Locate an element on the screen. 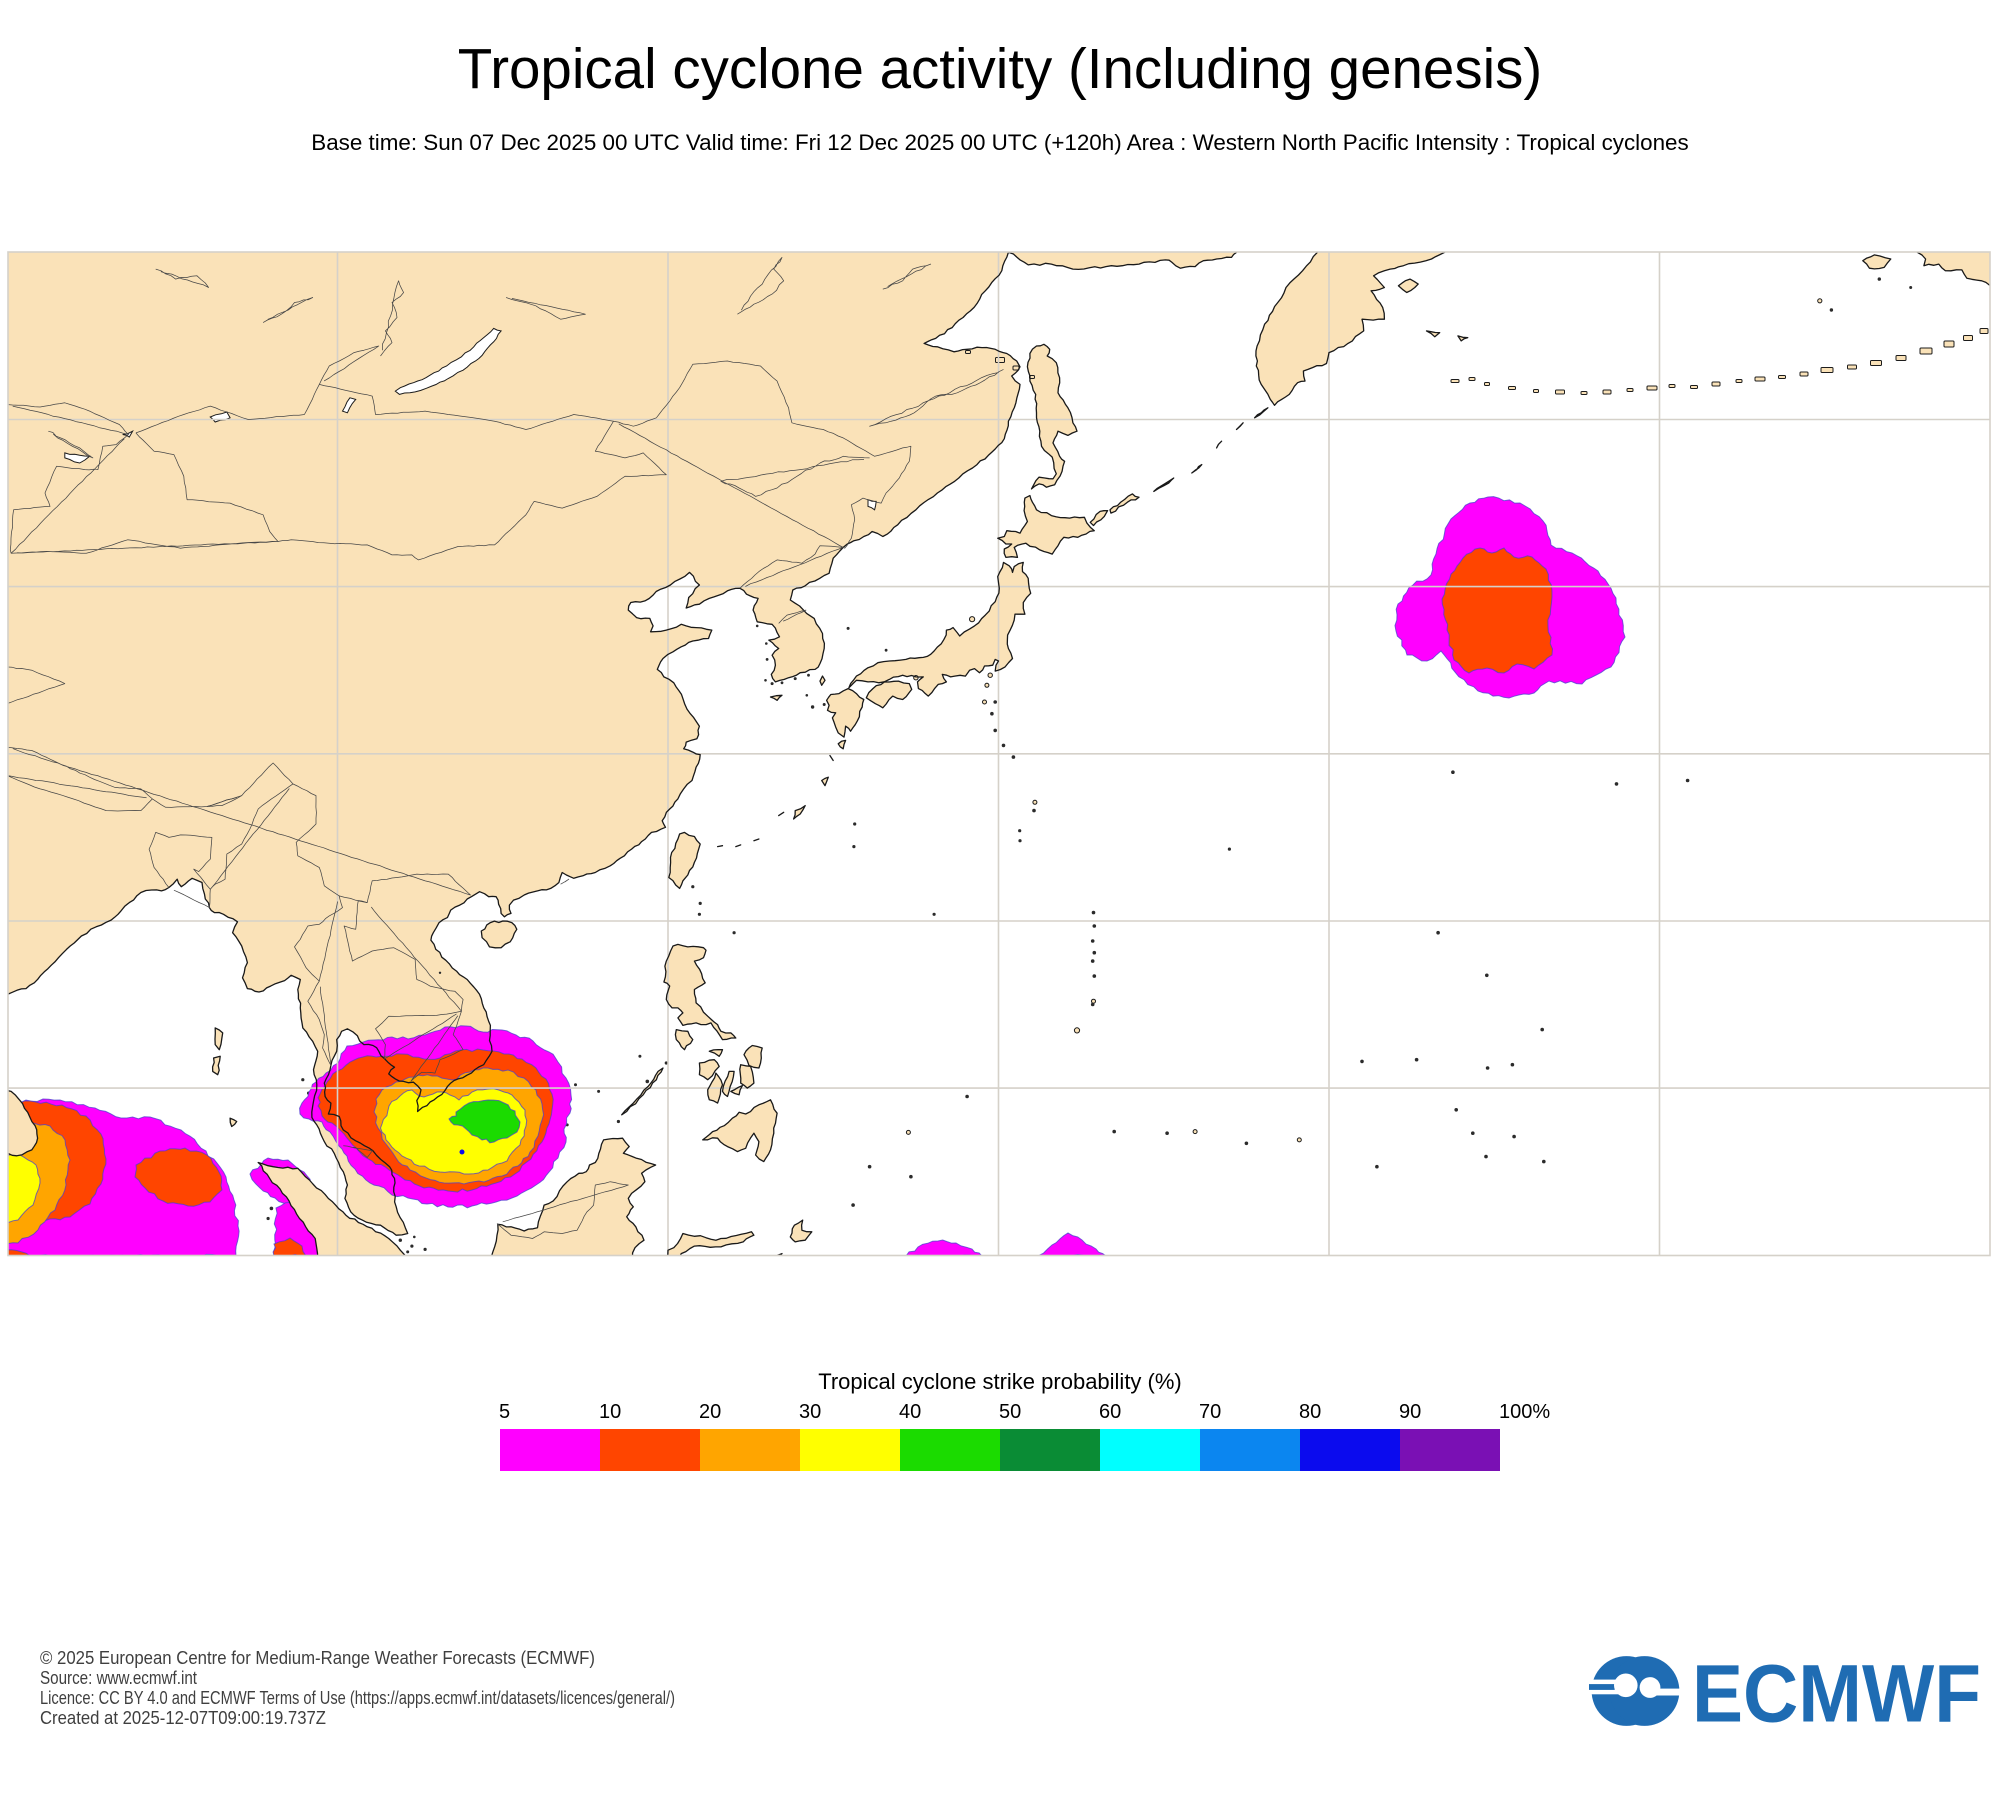  svg-text: 40 is located at coordinates (910, 1412).